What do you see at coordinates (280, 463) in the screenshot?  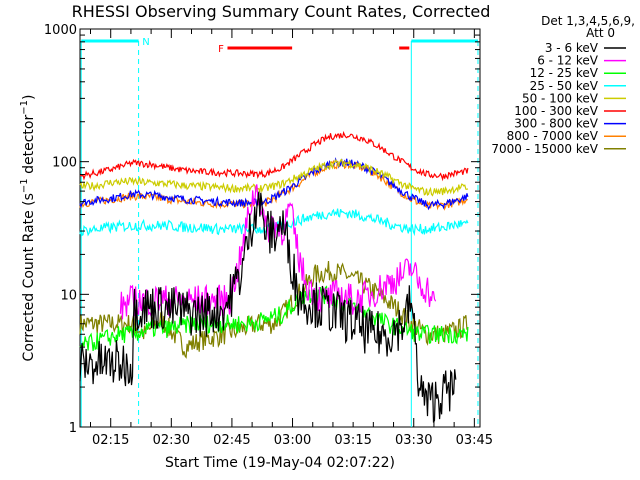 I see `x-axis-label: Start Time (19-May-04 02:07:22)` at bounding box center [280, 463].